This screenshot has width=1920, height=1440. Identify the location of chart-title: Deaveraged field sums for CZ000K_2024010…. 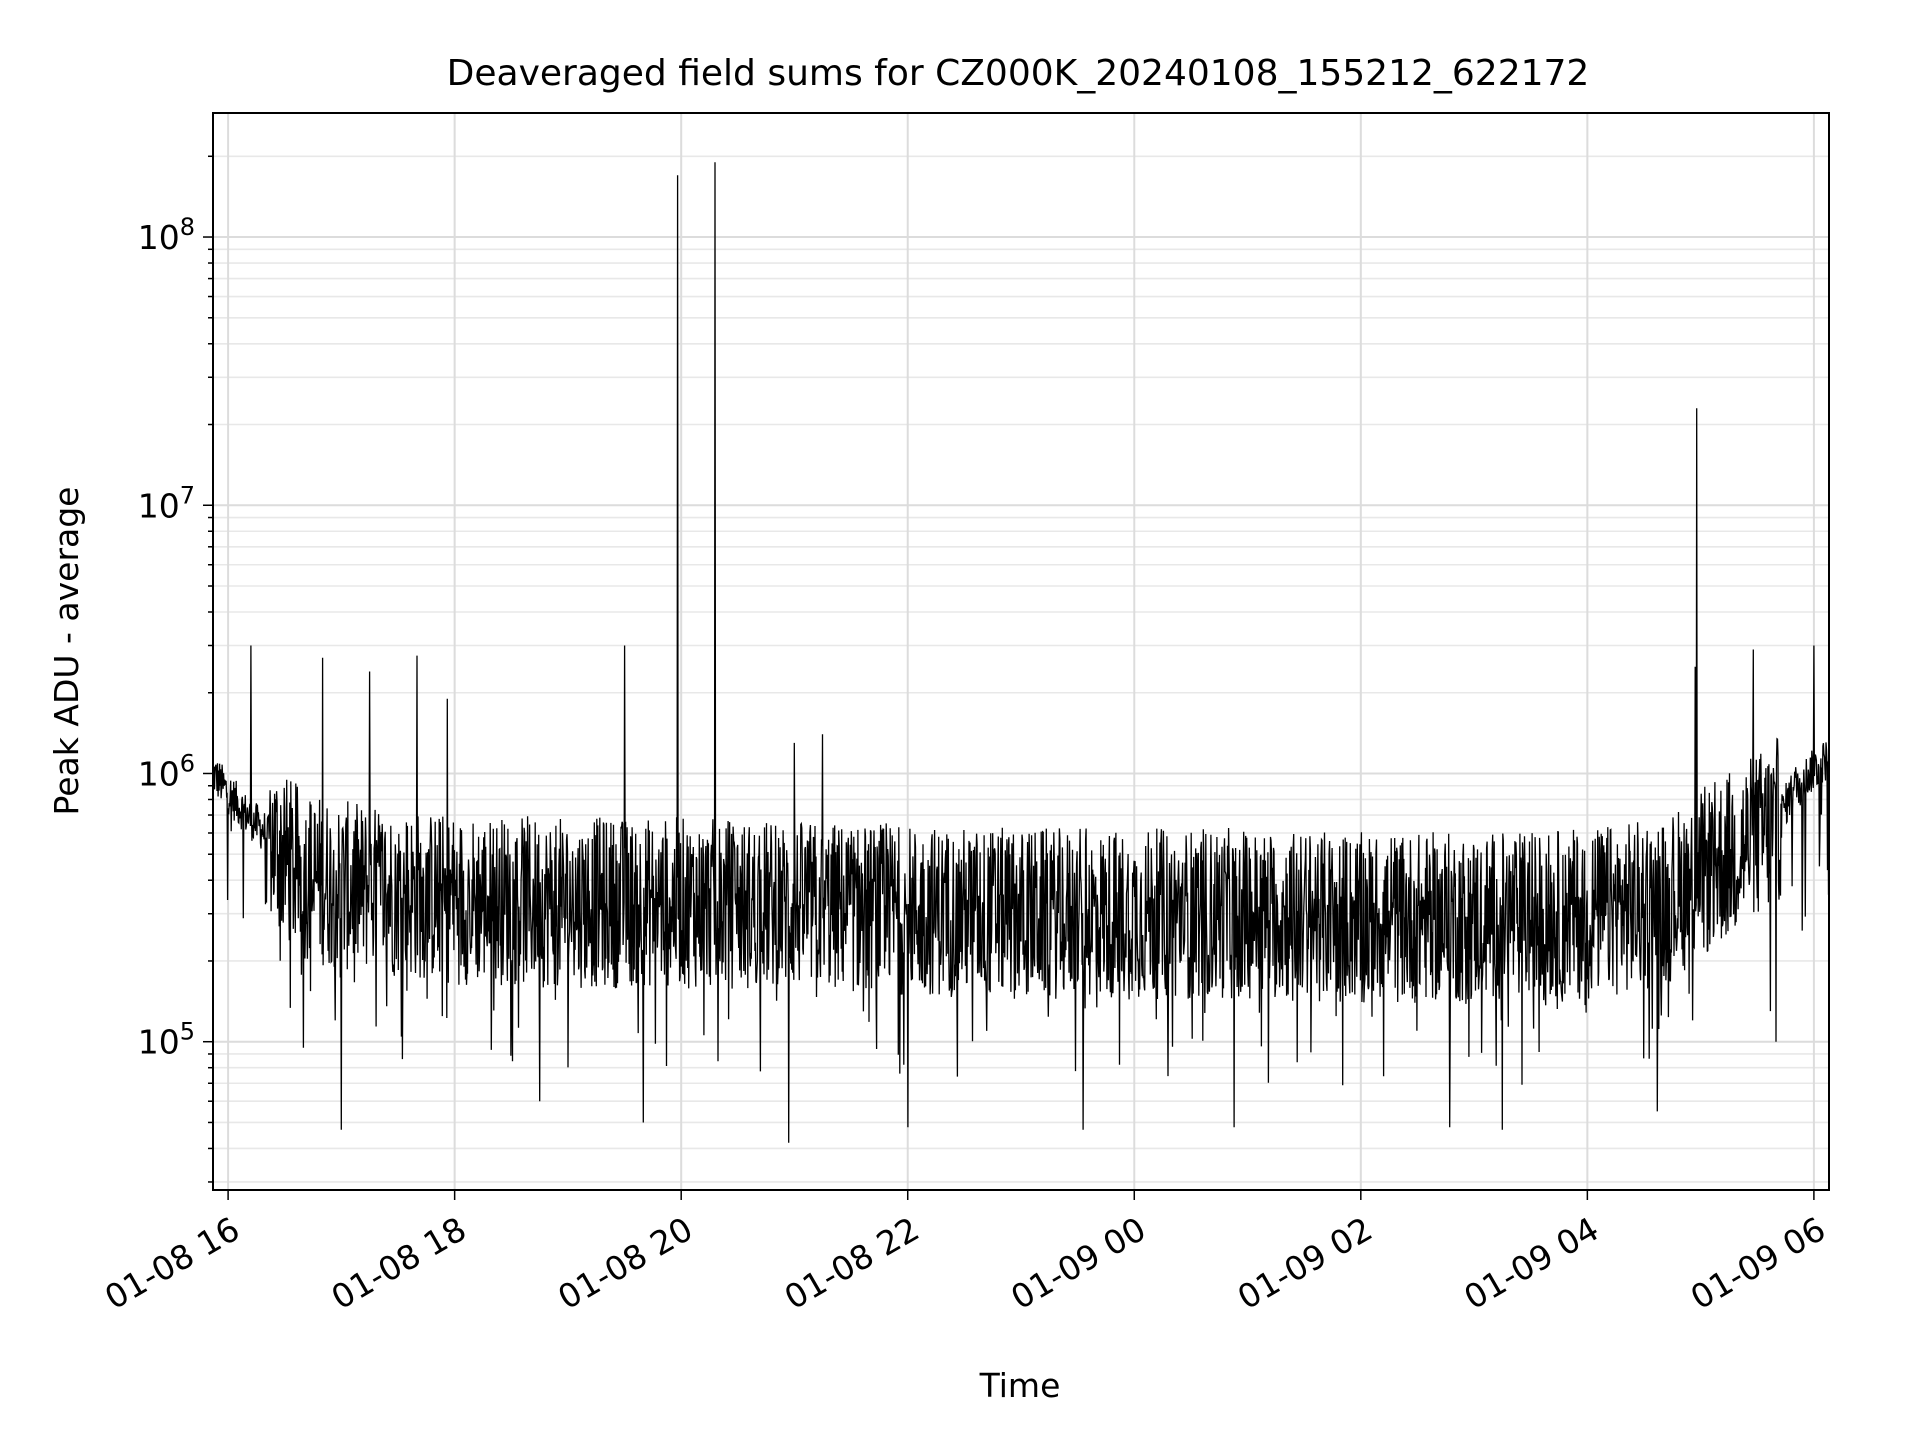
(1018, 73).